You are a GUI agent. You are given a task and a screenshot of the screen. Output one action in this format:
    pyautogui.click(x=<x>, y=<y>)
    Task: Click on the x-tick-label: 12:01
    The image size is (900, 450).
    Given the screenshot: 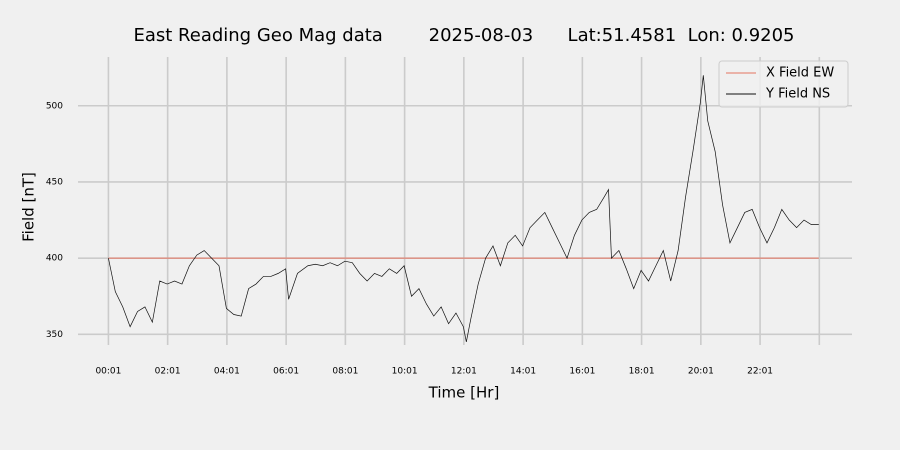 What is the action you would take?
    pyautogui.click(x=464, y=372)
    